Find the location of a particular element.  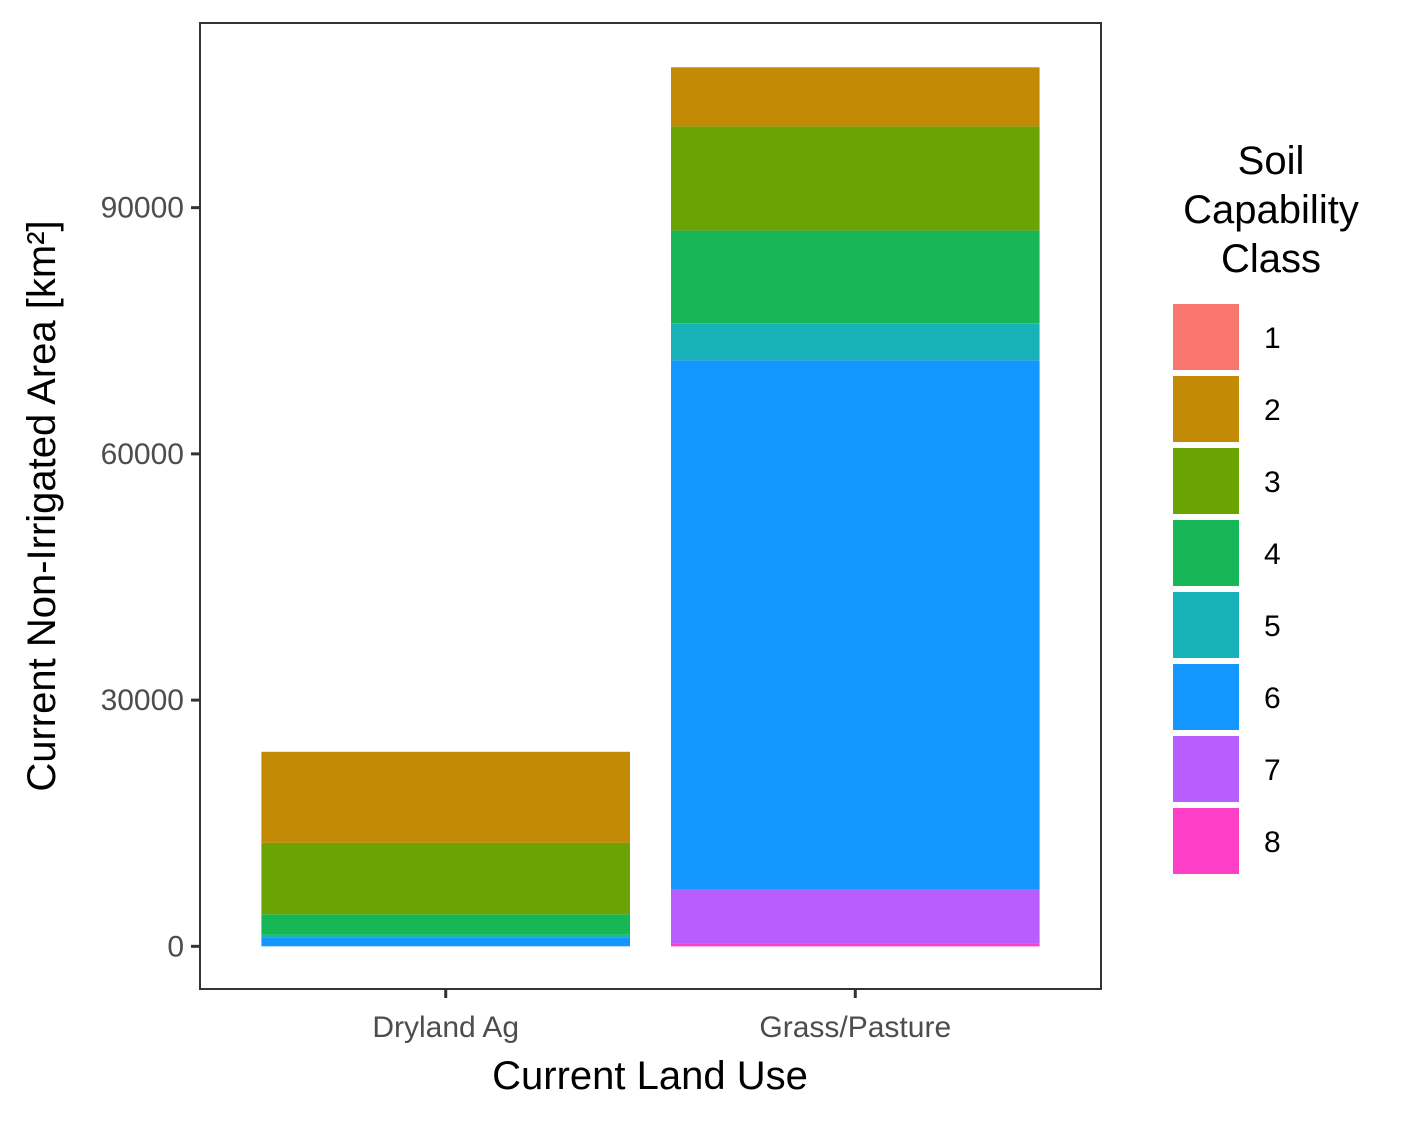

y-tick-label: 0 is located at coordinates (175, 946).